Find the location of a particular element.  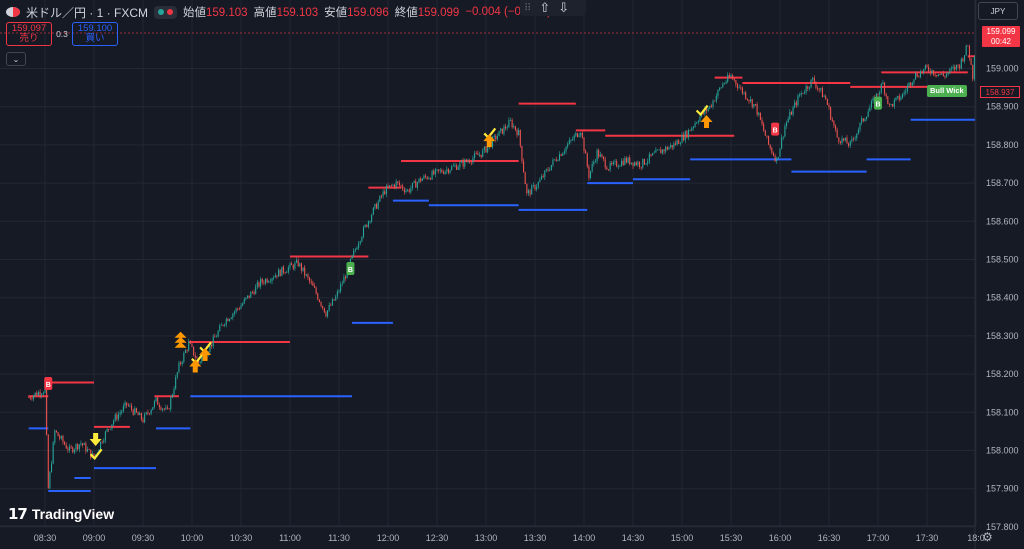

arrow-up-icon: ⇧ is located at coordinates (545, 7).